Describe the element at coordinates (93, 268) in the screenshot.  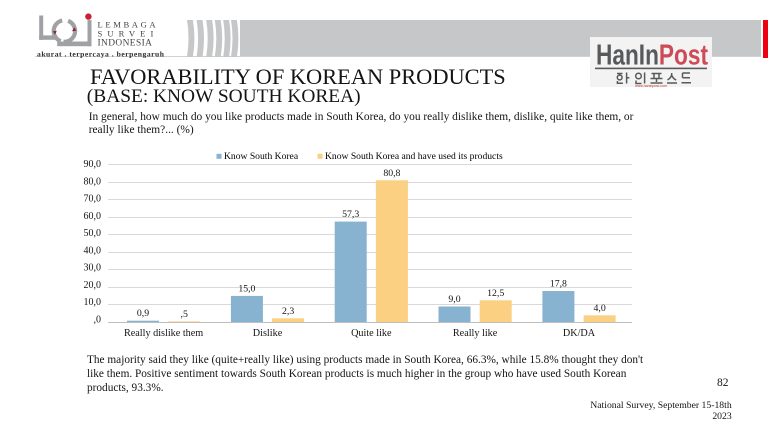
I see `svg-text: 30,0` at that location.